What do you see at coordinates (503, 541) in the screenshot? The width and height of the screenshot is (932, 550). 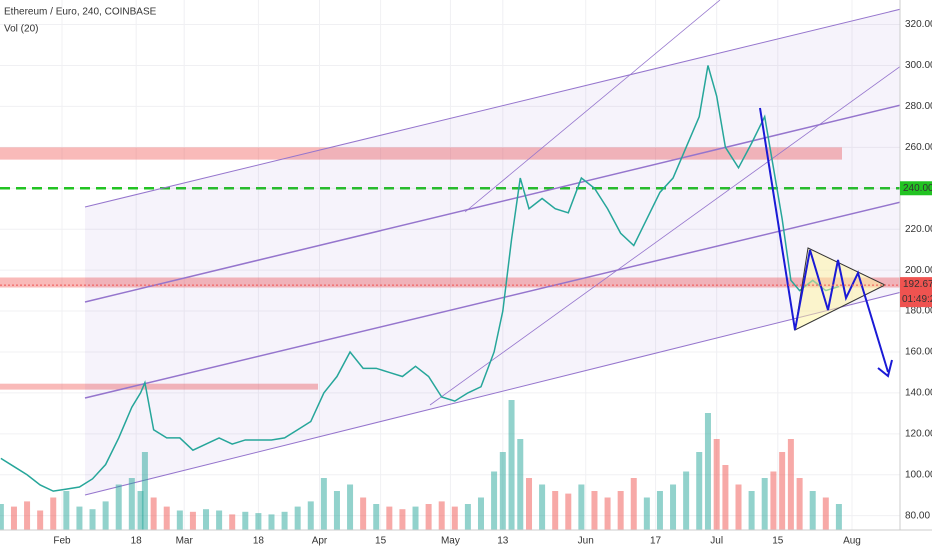 I see `x-tick-label: 13` at bounding box center [503, 541].